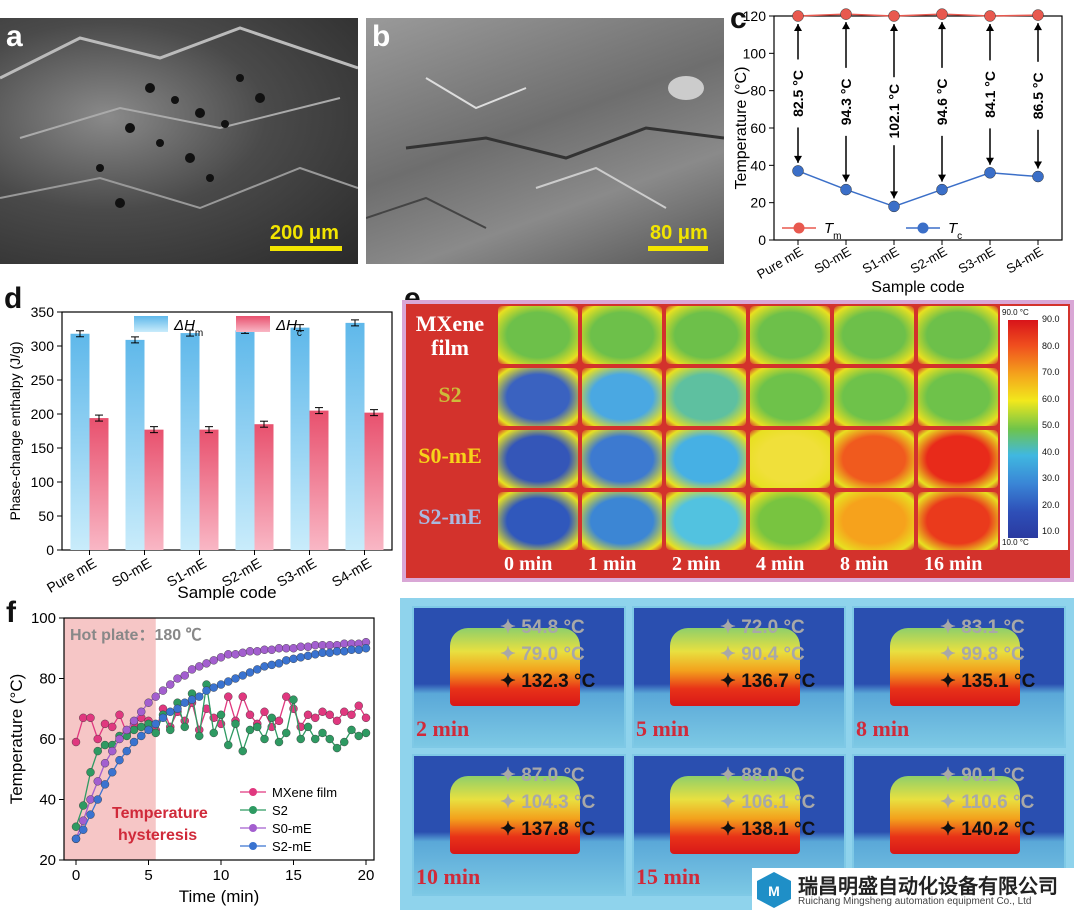 This screenshot has height=915, width=1080. What do you see at coordinates (542, 654) in the screenshot?
I see `temperature-reading: ✦ 79.0 °C` at bounding box center [542, 654].